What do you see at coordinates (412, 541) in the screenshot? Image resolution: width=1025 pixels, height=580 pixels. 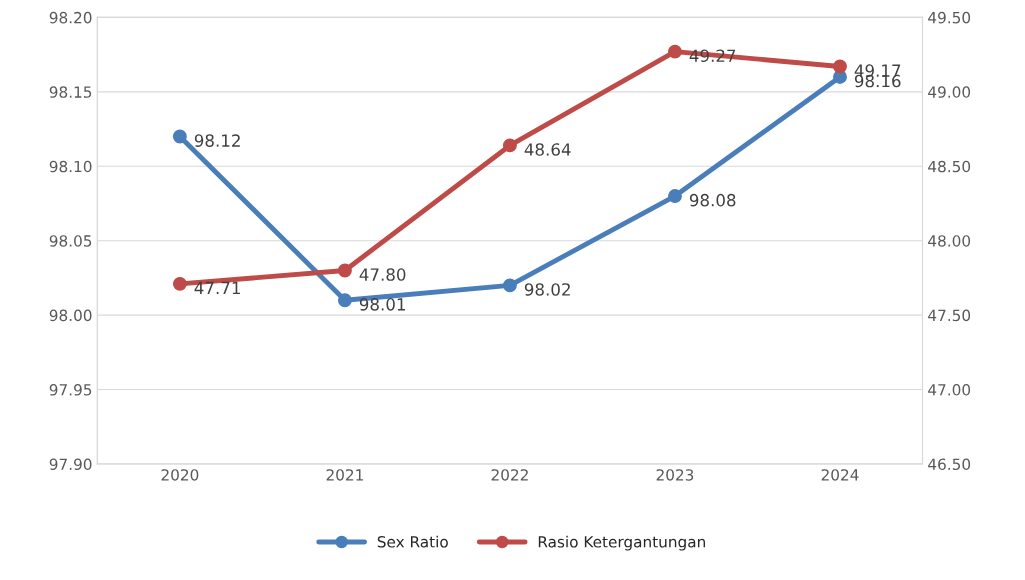 I see `legend-label: Sex Ratio` at bounding box center [412, 541].